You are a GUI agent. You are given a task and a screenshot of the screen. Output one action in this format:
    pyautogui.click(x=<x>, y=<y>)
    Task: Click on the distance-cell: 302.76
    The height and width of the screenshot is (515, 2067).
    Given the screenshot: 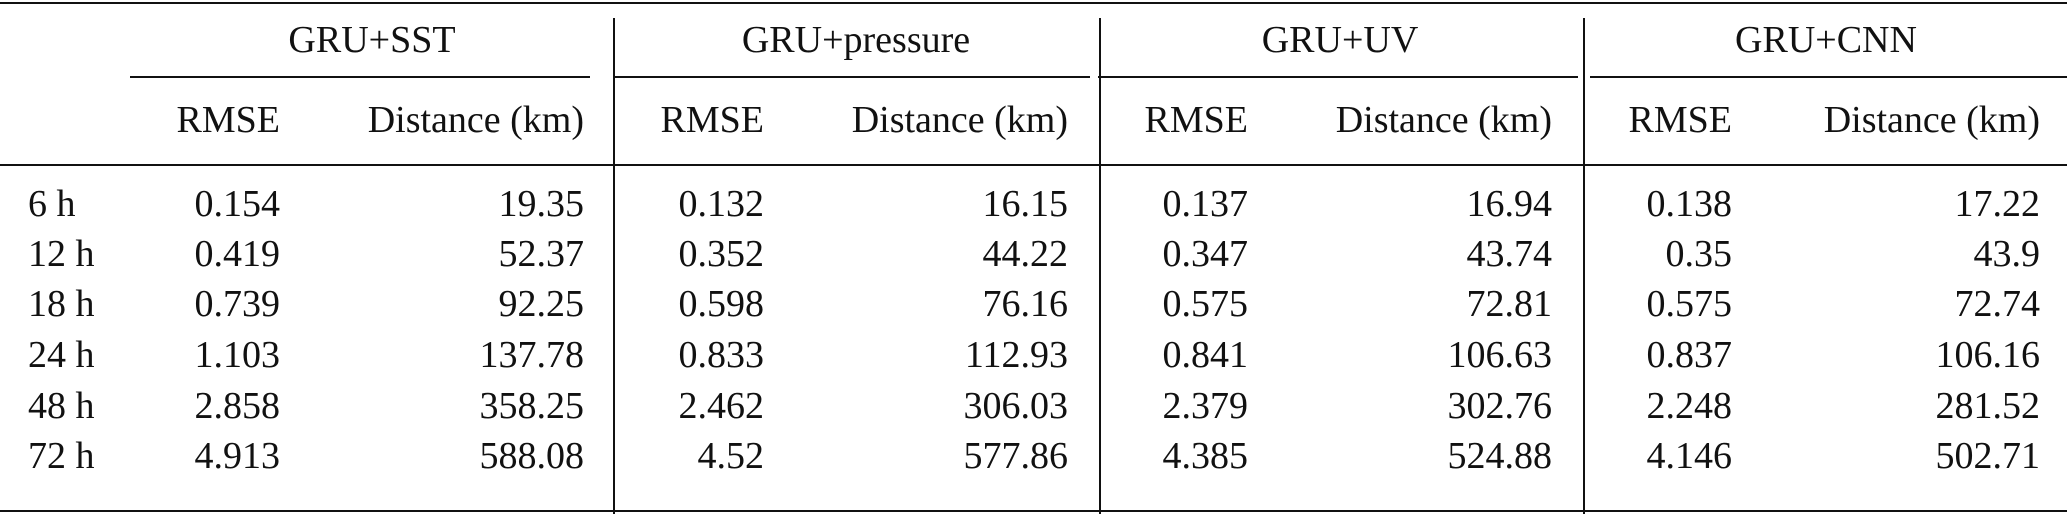 What is the action you would take?
    pyautogui.click(x=1500, y=406)
    